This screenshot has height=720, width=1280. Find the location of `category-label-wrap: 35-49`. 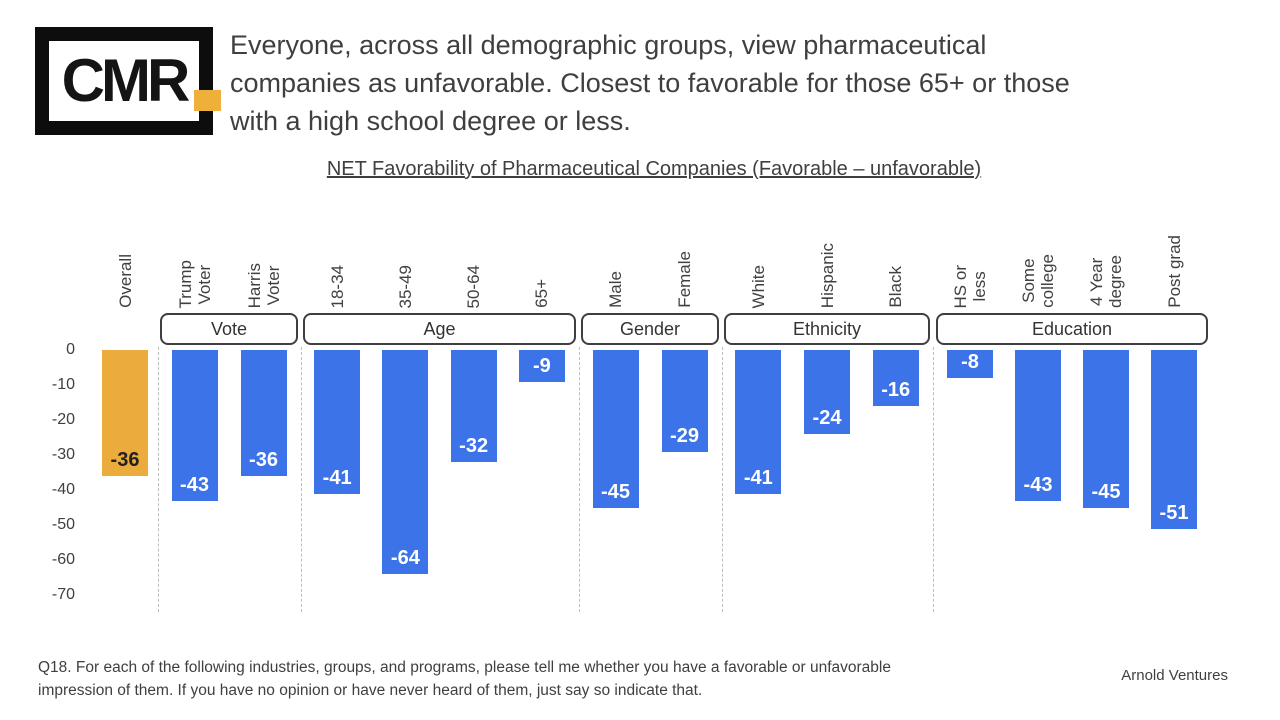

category-label-wrap: 35-49 is located at coordinates (405, 249).